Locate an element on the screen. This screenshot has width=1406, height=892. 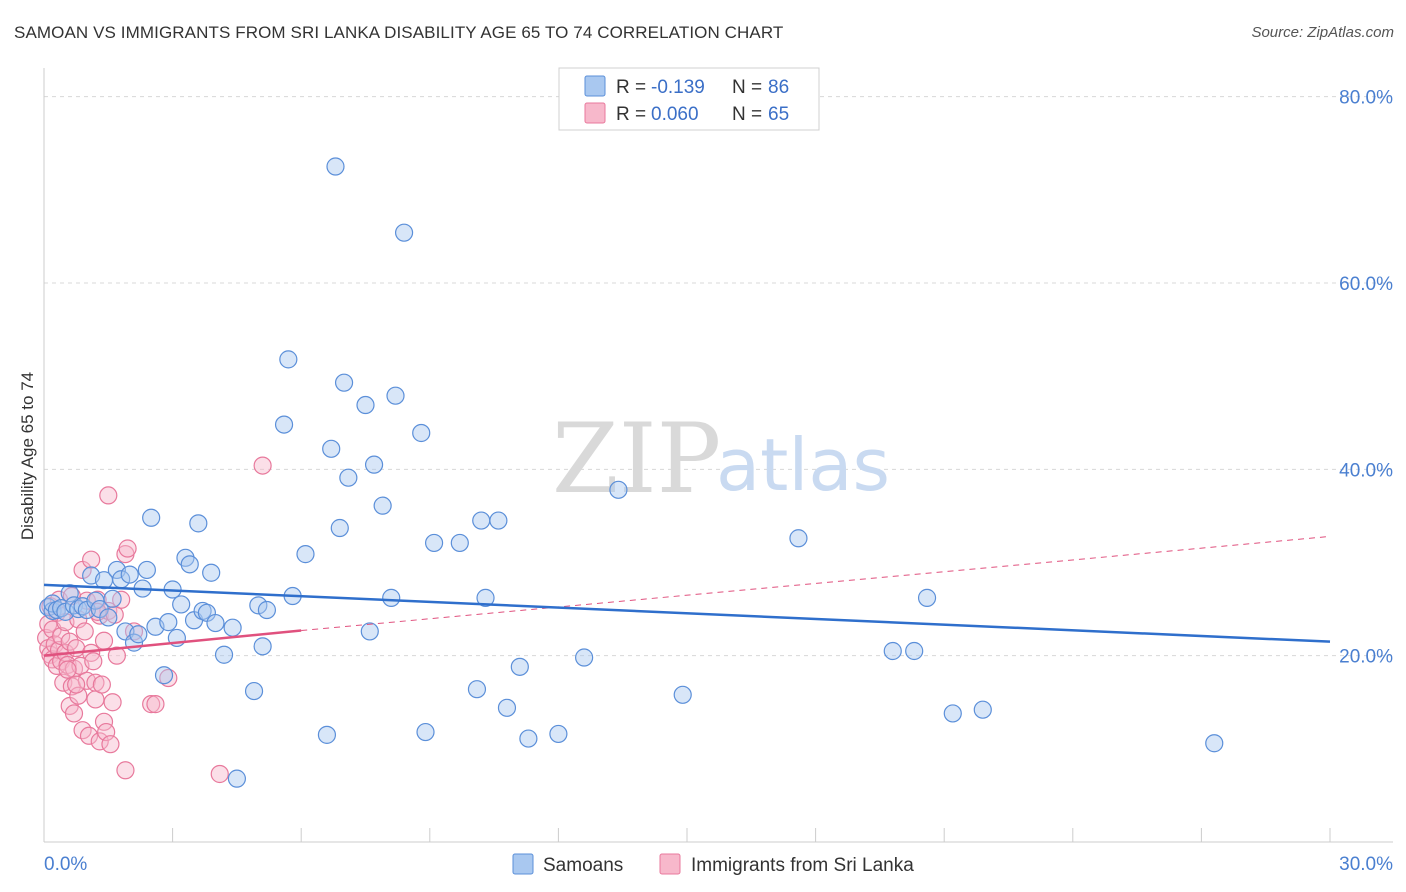
legend-n-label-samoans: N = is located at coordinates (747, 87).